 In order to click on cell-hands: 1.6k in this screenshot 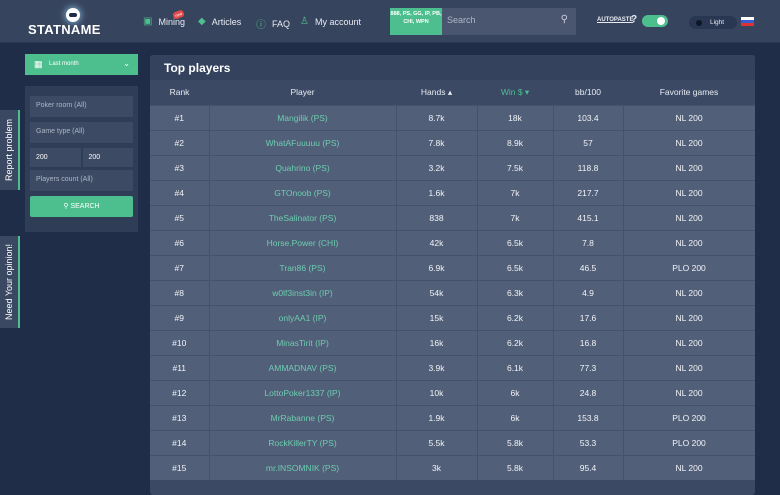, I will do `click(437, 192)`.